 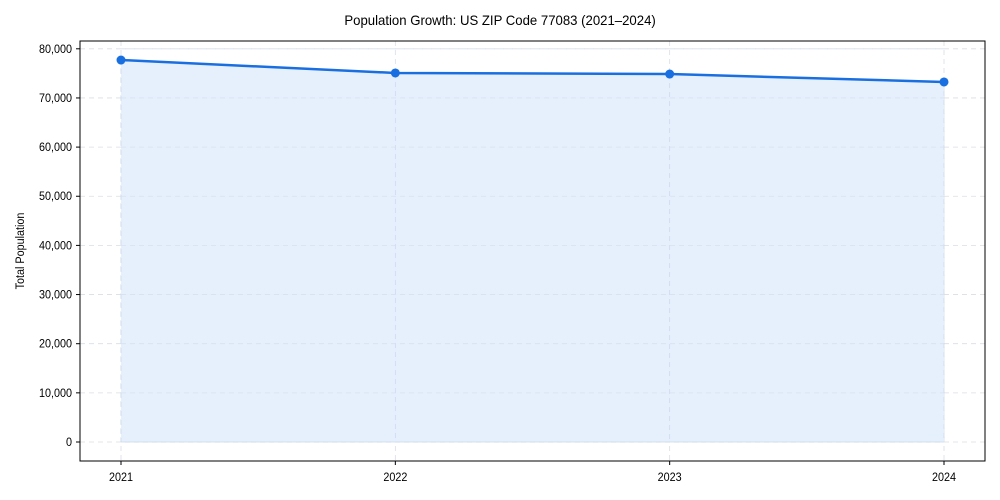 What do you see at coordinates (21, 251) in the screenshot?
I see `y-axis-label: Total Population` at bounding box center [21, 251].